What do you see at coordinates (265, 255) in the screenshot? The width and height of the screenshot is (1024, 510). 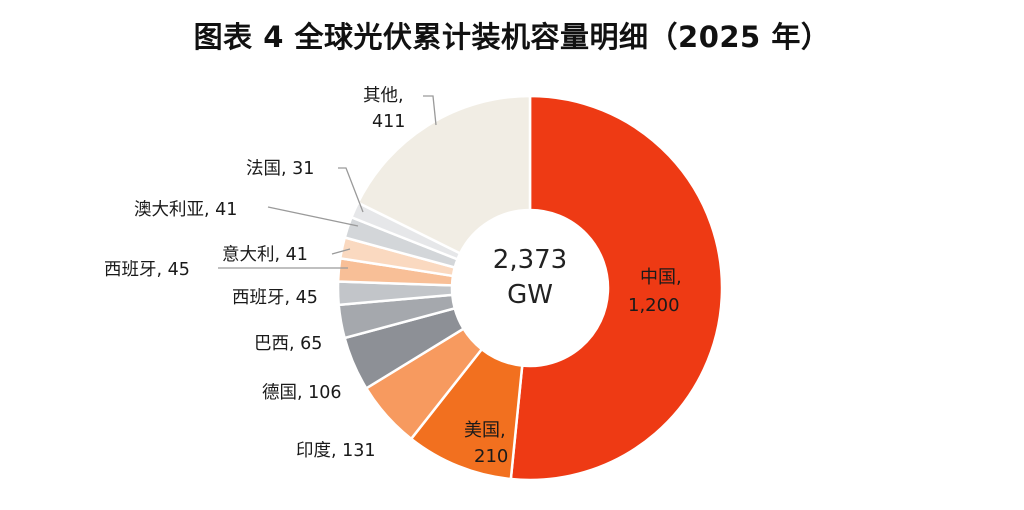 I see `label-italy: 意大利, 41` at bounding box center [265, 255].